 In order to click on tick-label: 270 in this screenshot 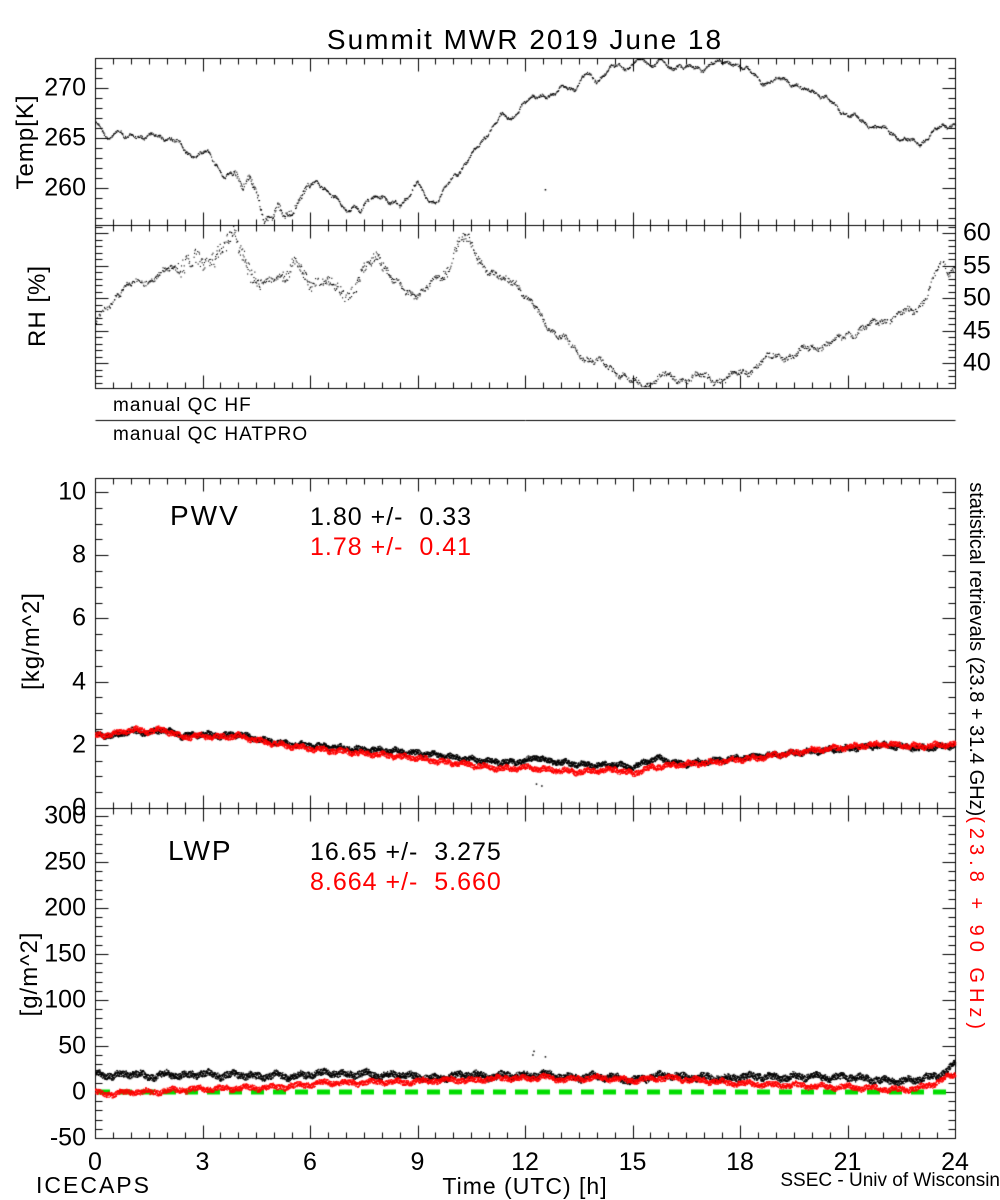, I will do `click(65, 87)`.